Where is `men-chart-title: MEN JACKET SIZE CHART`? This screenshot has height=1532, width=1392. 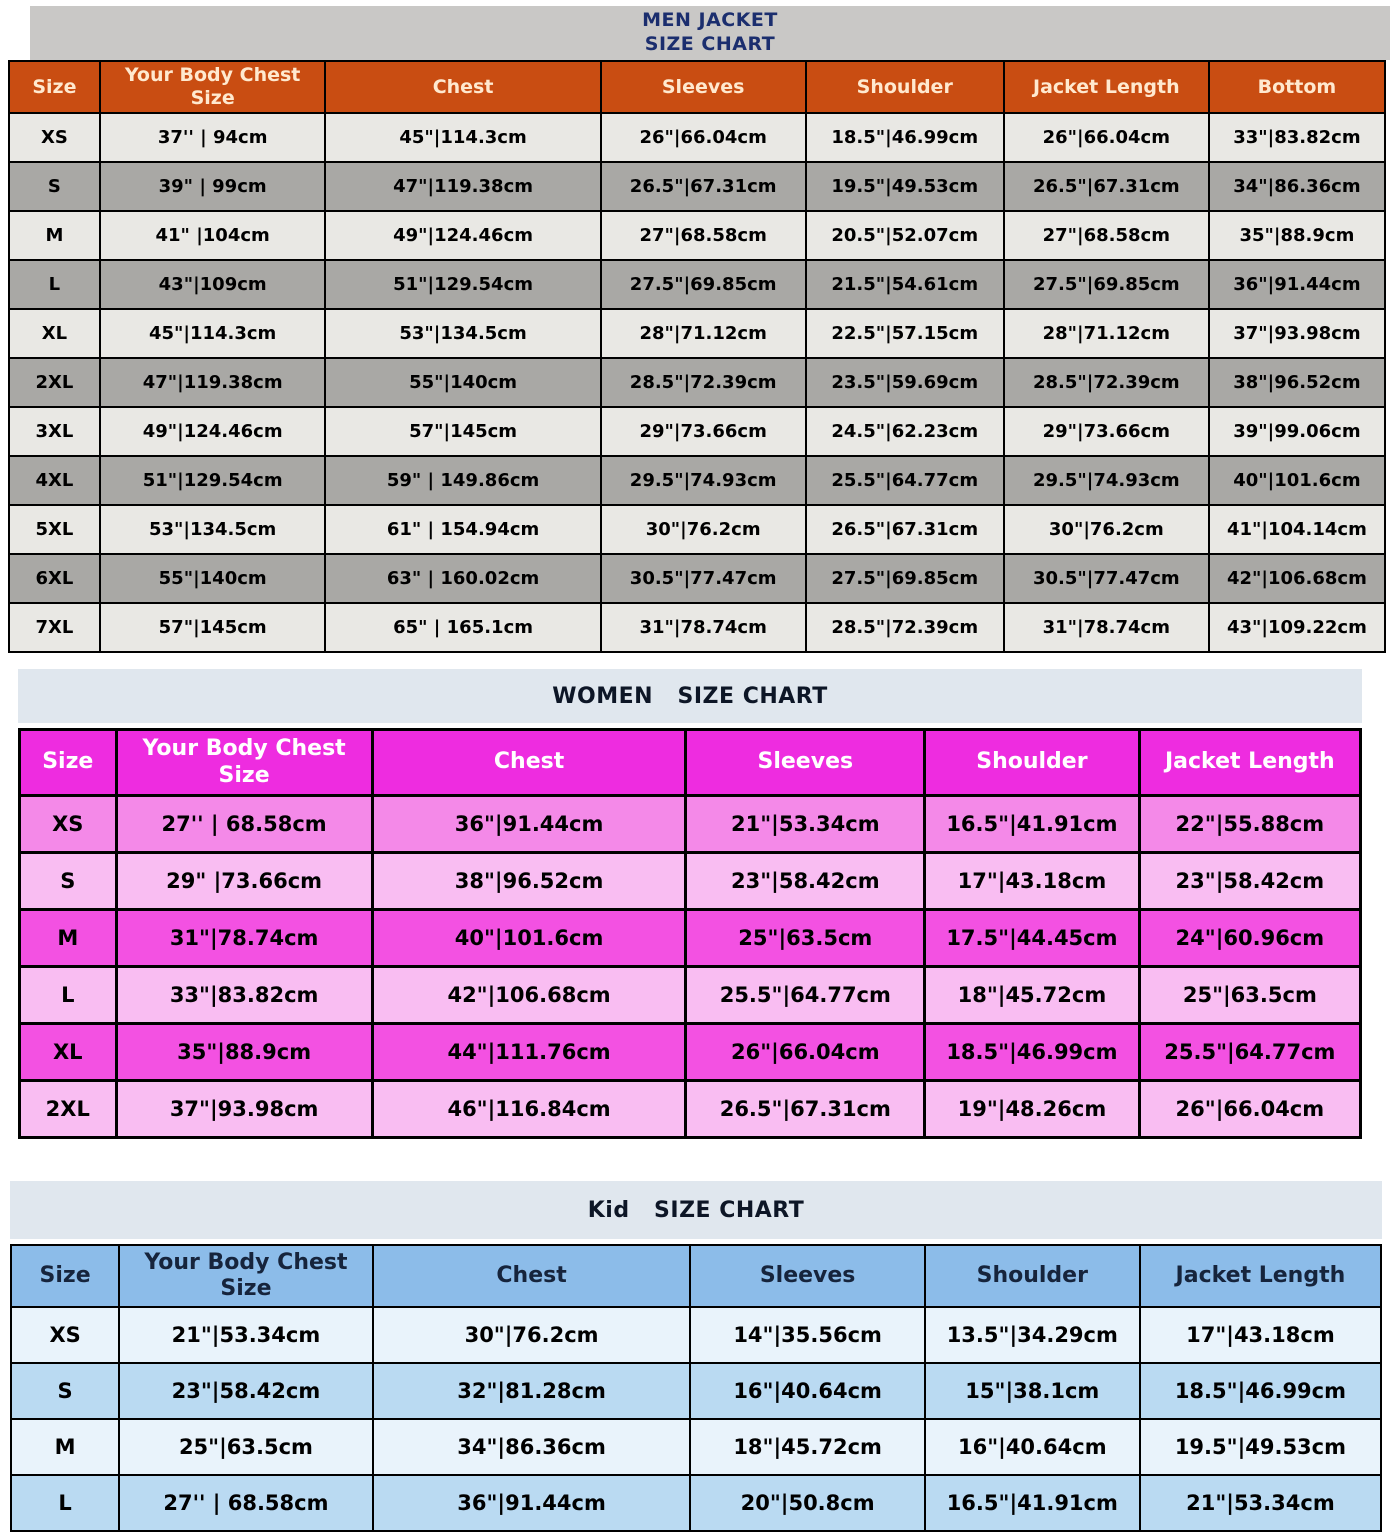 men-chart-title: MEN JACKET SIZE CHART is located at coordinates (710, 33).